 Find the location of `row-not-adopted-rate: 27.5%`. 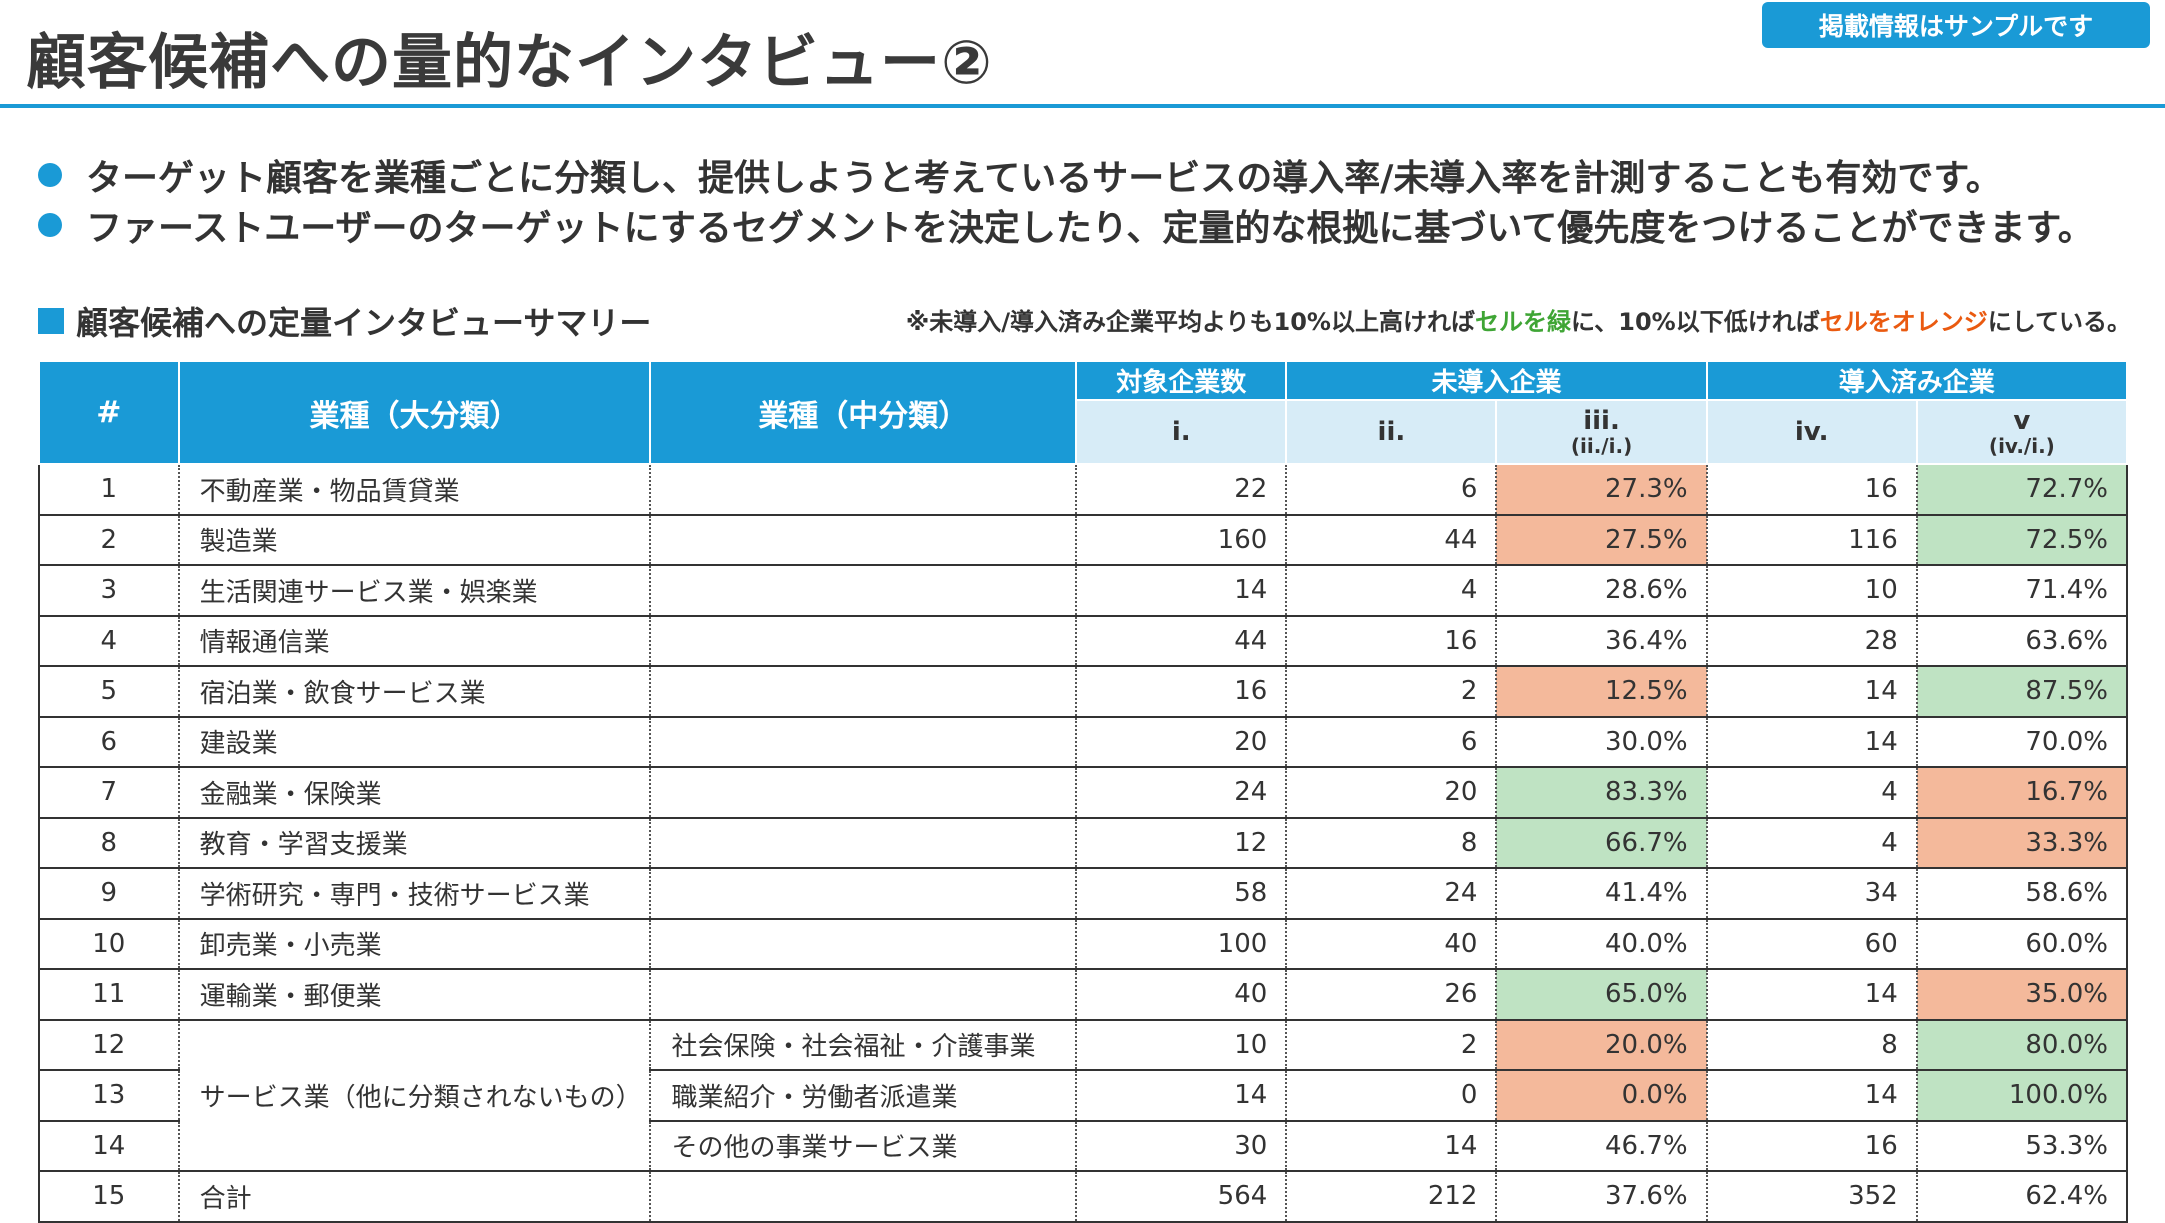

row-not-adopted-rate: 27.5% is located at coordinates (1602, 540).